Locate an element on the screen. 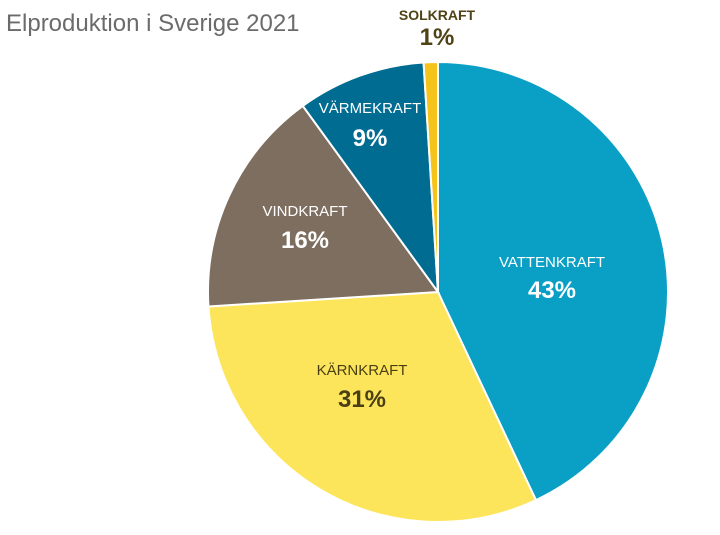 The width and height of the screenshot is (720, 535). slice-value-label: 43% is located at coordinates (552, 290).